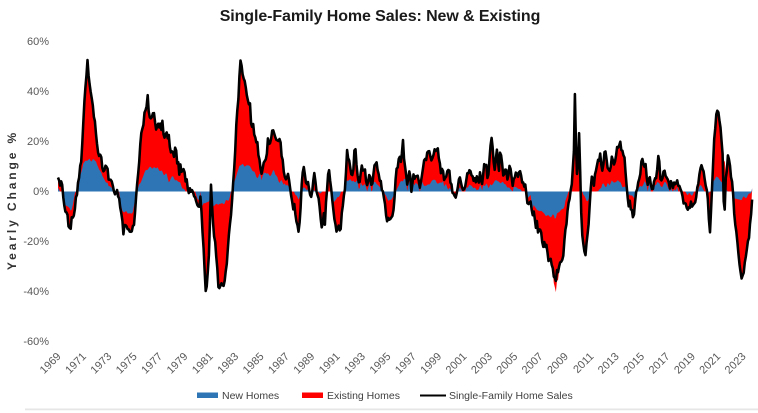 The height and width of the screenshot is (413, 758). Describe the element at coordinates (38, 42) in the screenshot. I see `svg-text: 60%` at that location.